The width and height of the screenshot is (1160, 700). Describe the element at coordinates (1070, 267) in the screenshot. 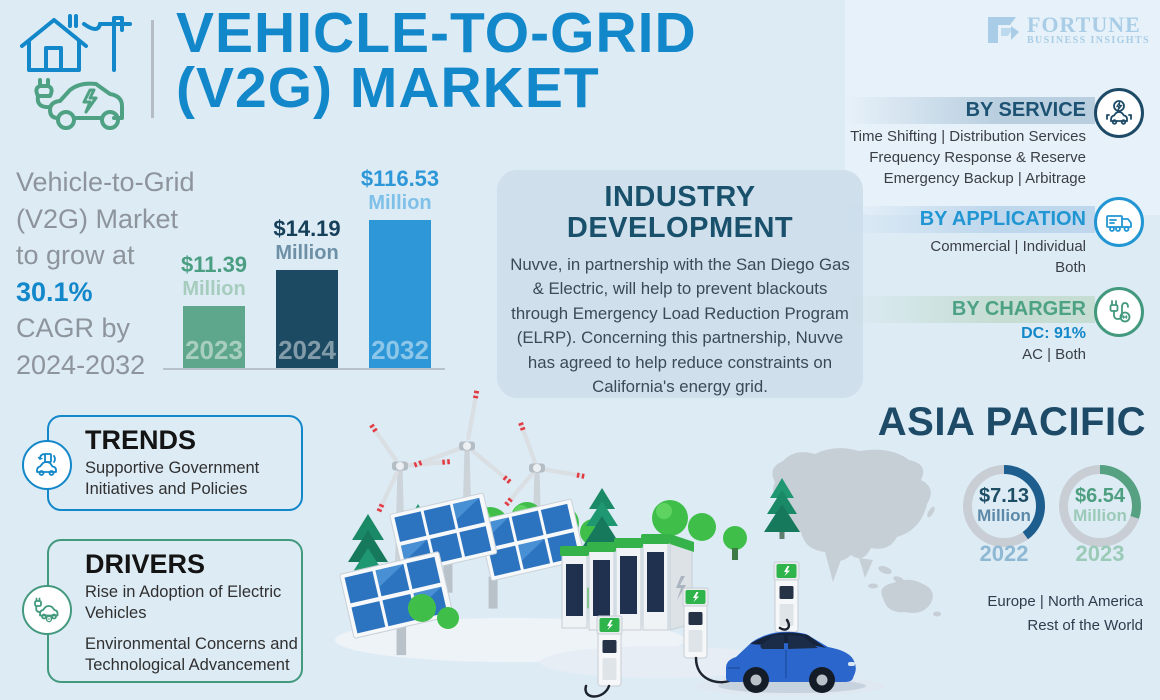

I see `by-application-line: Both` at that location.